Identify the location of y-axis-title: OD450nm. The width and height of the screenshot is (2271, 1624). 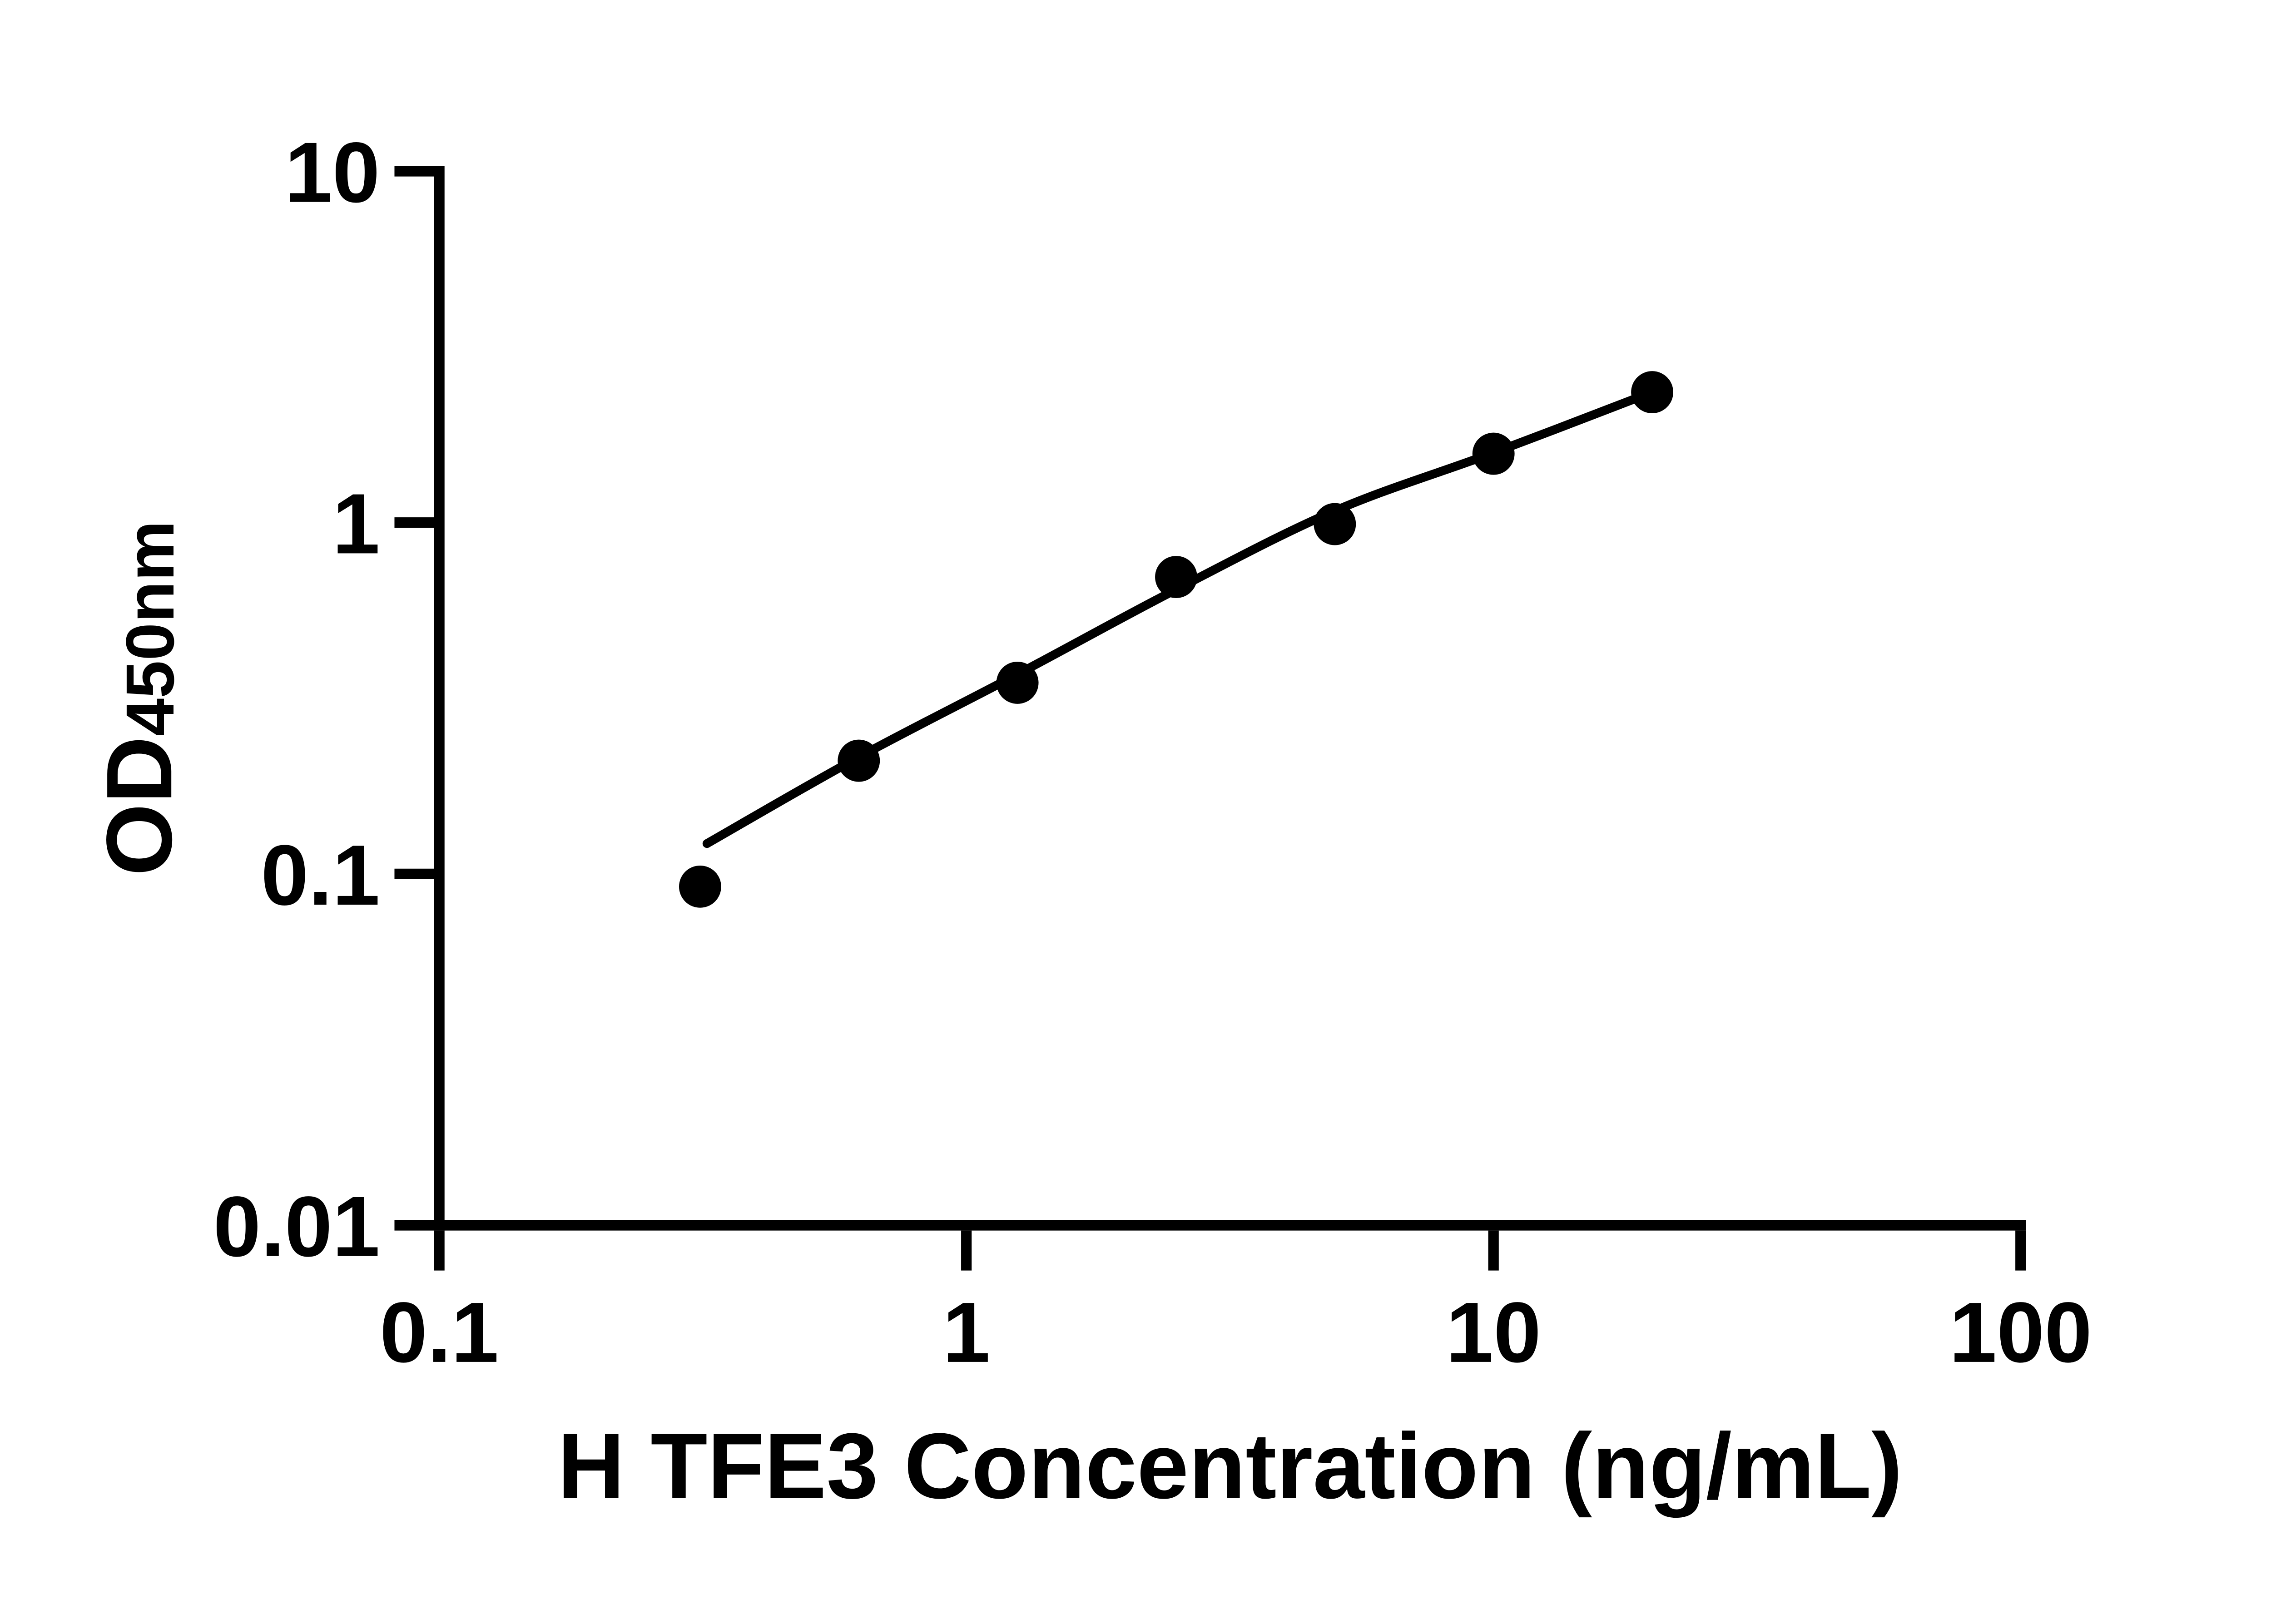
(139, 698).